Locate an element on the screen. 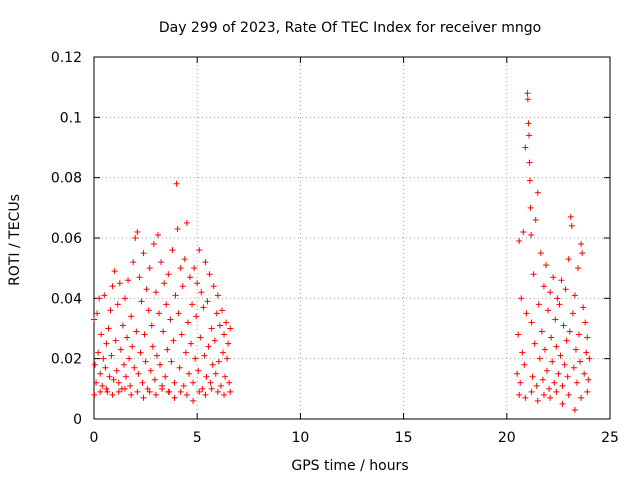 The width and height of the screenshot is (640, 480). y-tick-label: 0.06 is located at coordinates (66, 239).